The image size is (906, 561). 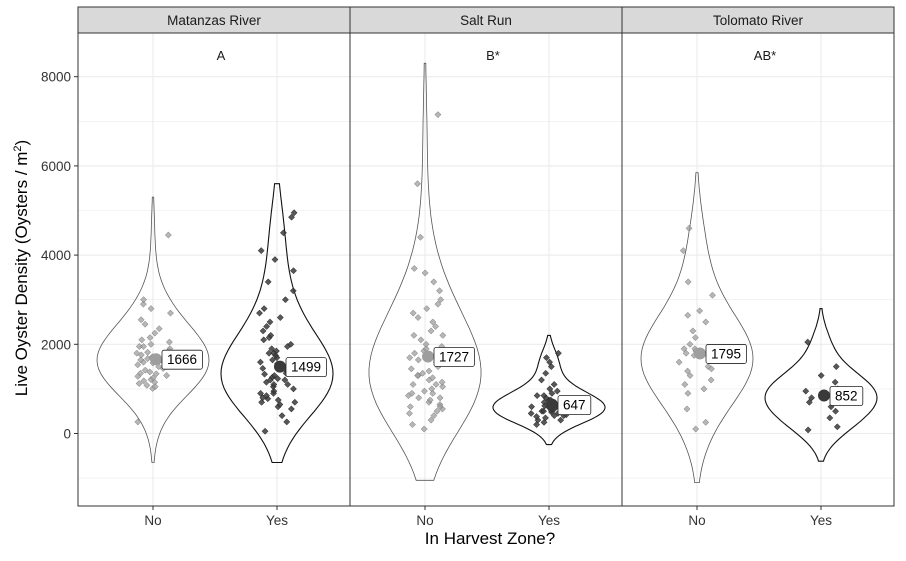 What do you see at coordinates (56, 344) in the screenshot?
I see `y-tick-label: 2000` at bounding box center [56, 344].